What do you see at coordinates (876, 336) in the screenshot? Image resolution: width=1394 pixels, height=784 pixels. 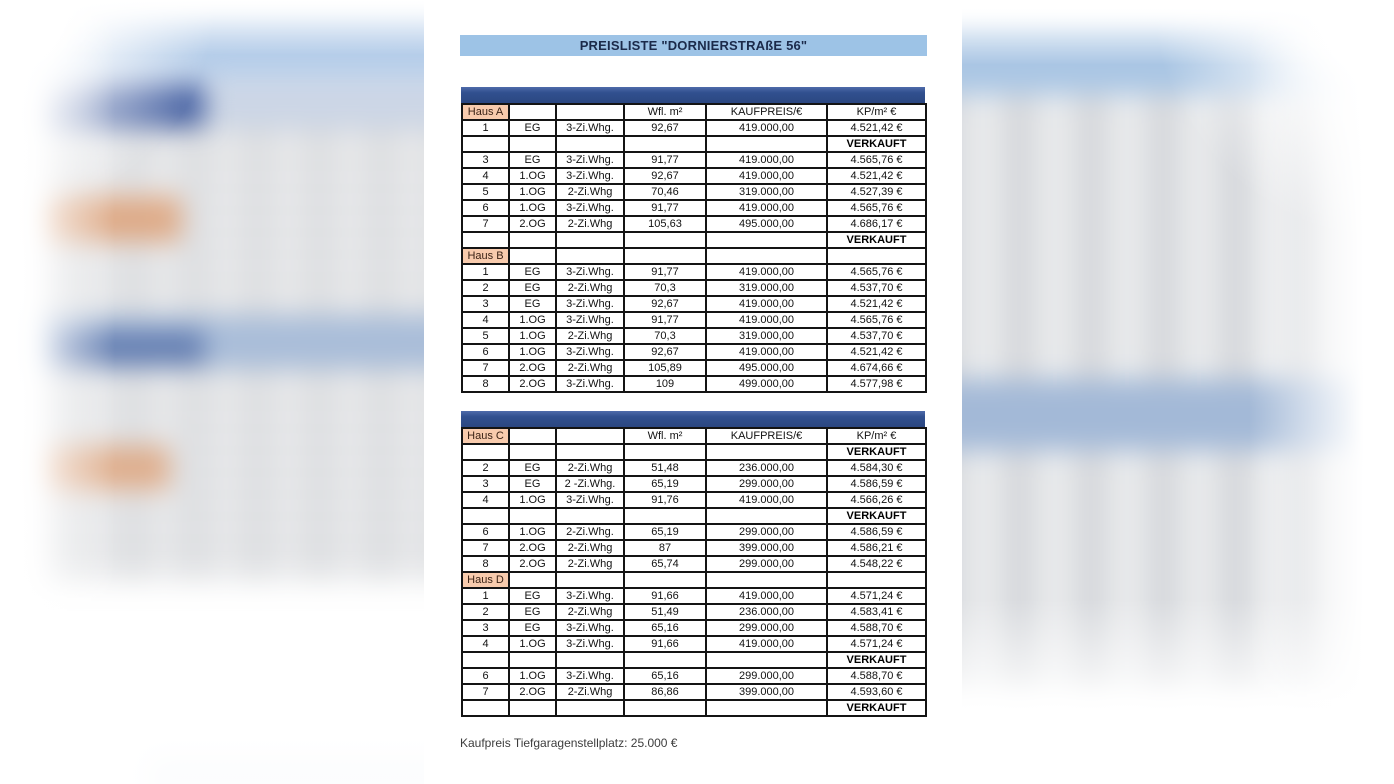 I see `cell-price-per-sqm: 4.537,70 €` at bounding box center [876, 336].